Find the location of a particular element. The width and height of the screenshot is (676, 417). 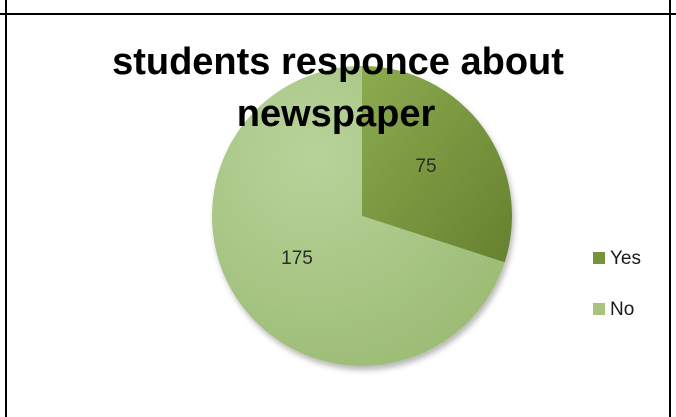

legend-label-yes: Yes is located at coordinates (625, 258).